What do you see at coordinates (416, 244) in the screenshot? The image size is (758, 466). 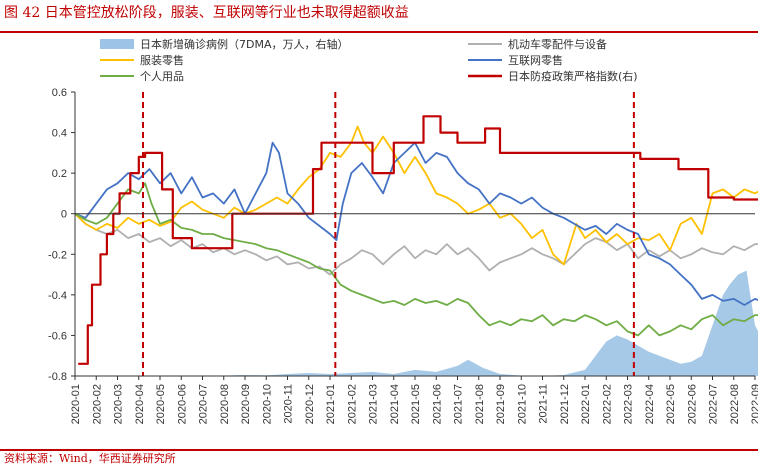 I see `series-machinery` at bounding box center [416, 244].